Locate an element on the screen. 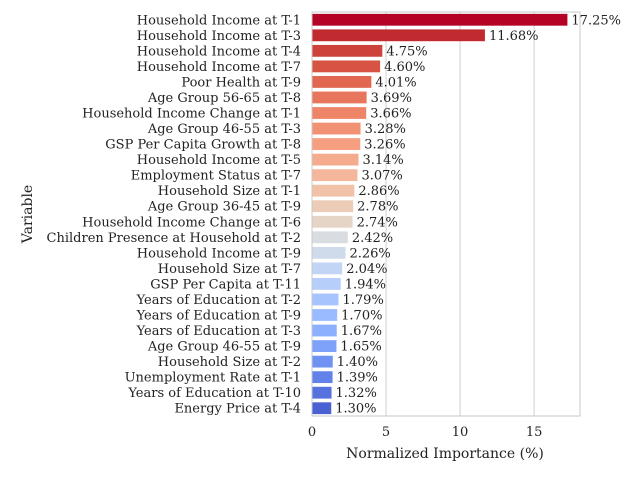  category-label: Years of Education at T-3 is located at coordinates (218, 331).